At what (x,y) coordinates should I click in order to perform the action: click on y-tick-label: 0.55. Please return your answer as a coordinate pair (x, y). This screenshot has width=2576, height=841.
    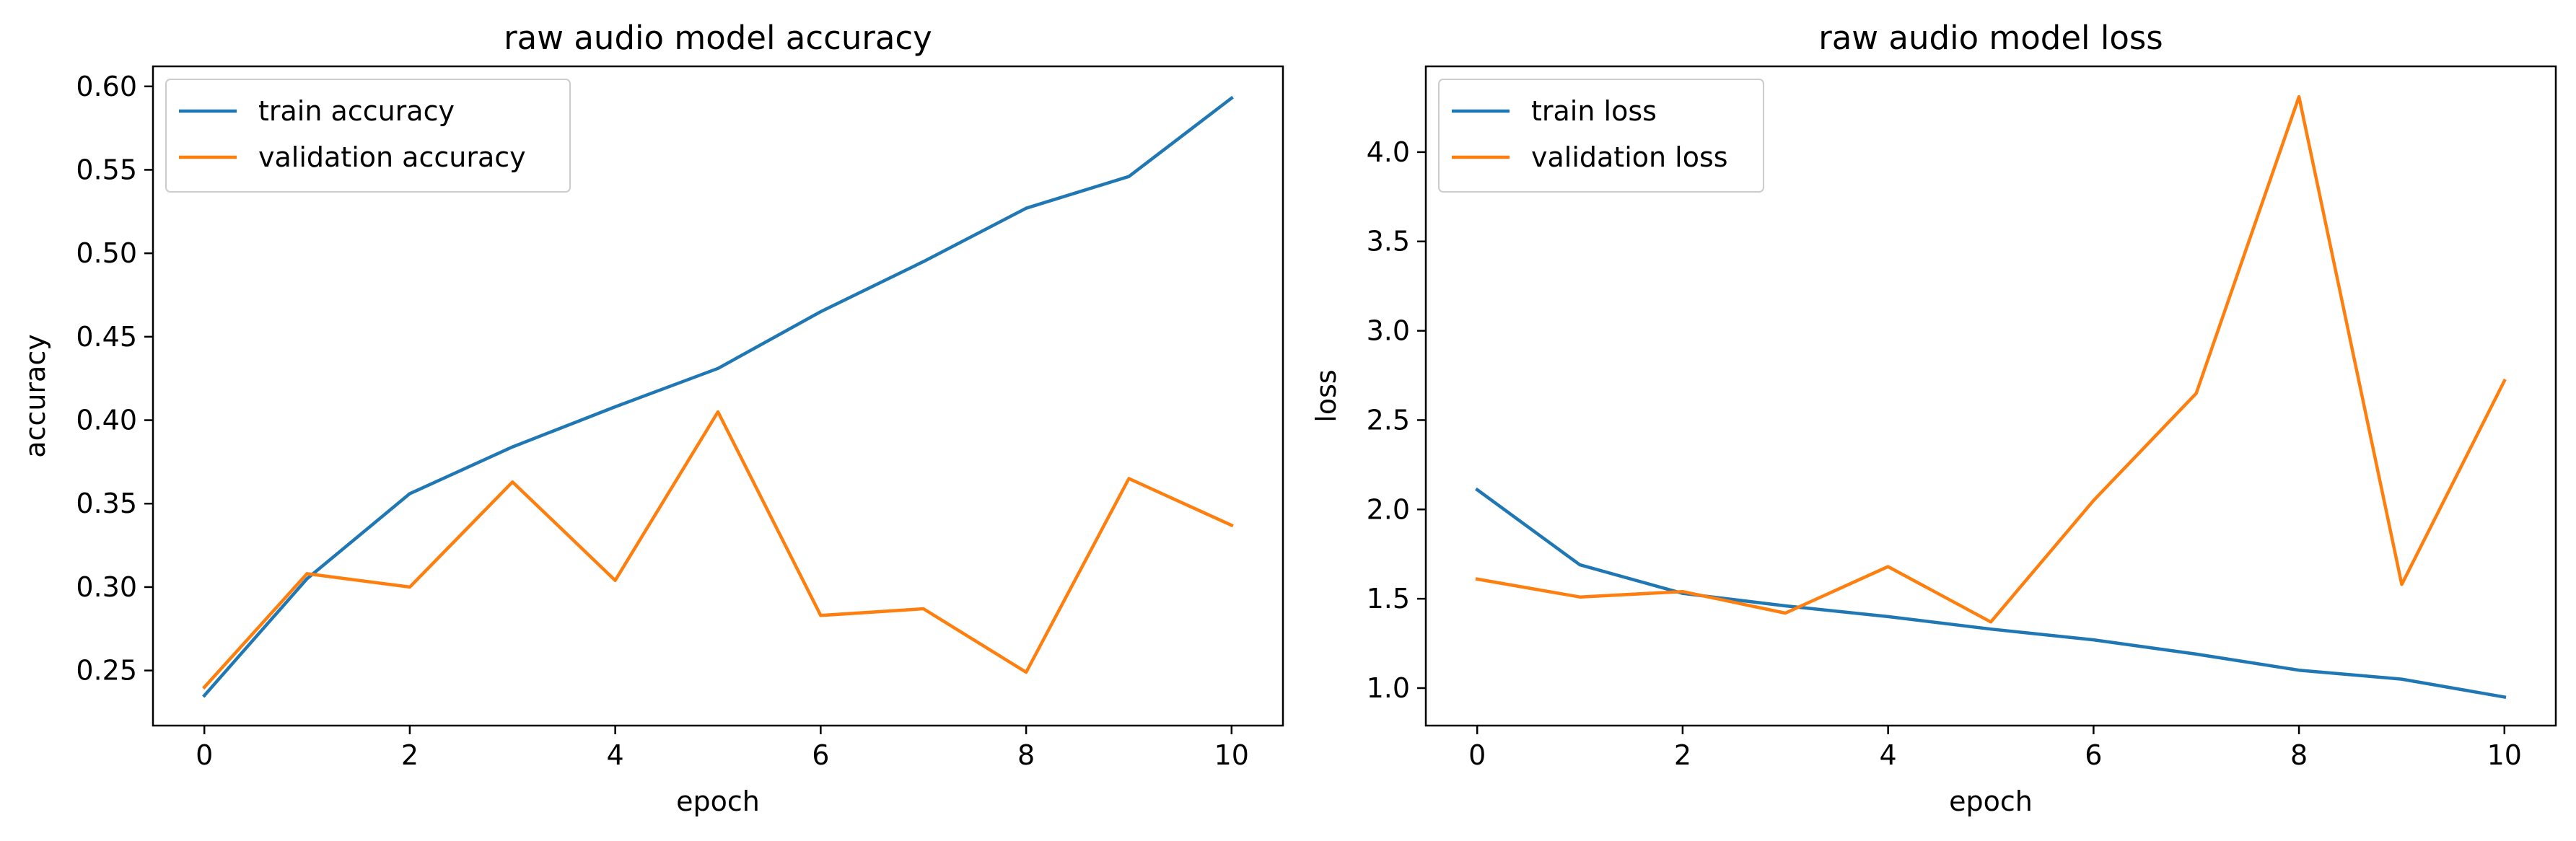
    Looking at the image, I should click on (107, 169).